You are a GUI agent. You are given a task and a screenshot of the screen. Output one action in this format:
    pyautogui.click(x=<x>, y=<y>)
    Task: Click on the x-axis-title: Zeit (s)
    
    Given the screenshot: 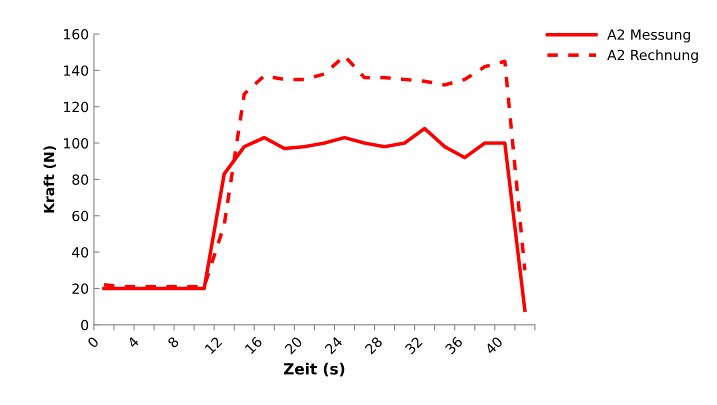 What is the action you would take?
    pyautogui.click(x=314, y=369)
    